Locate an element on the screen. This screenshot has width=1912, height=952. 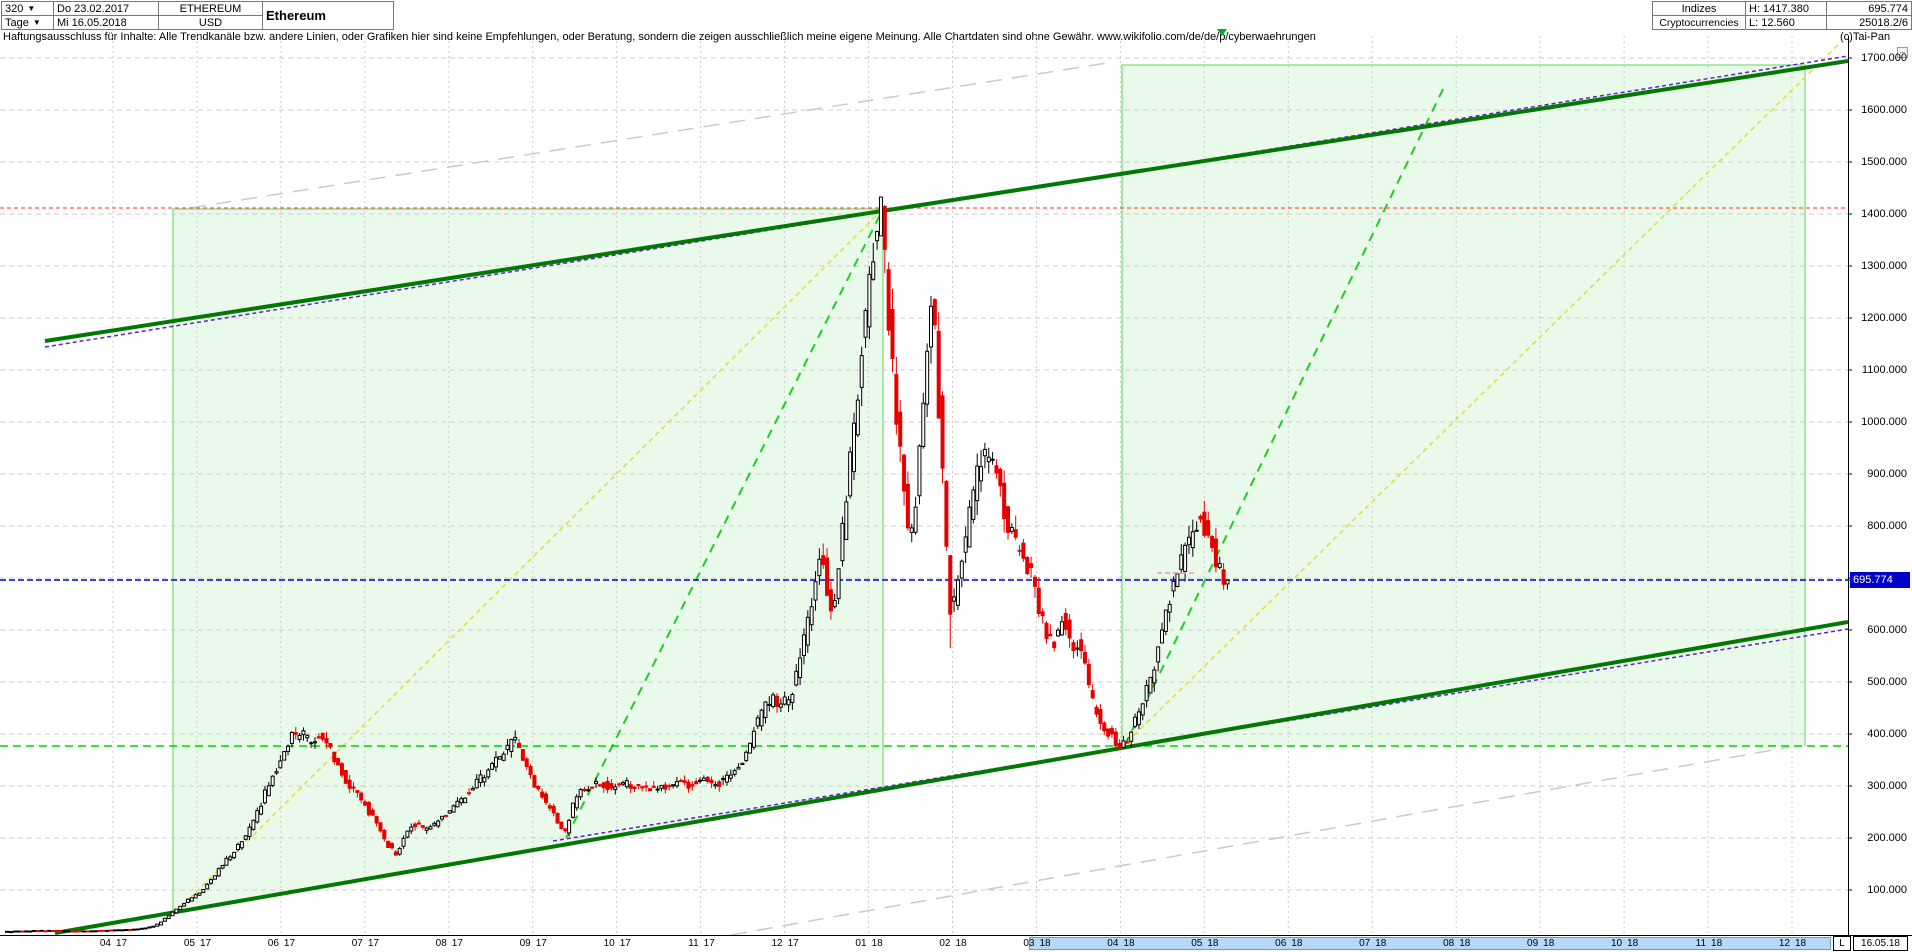
y-axis-label: 1300.000 is located at coordinates (1884, 266).